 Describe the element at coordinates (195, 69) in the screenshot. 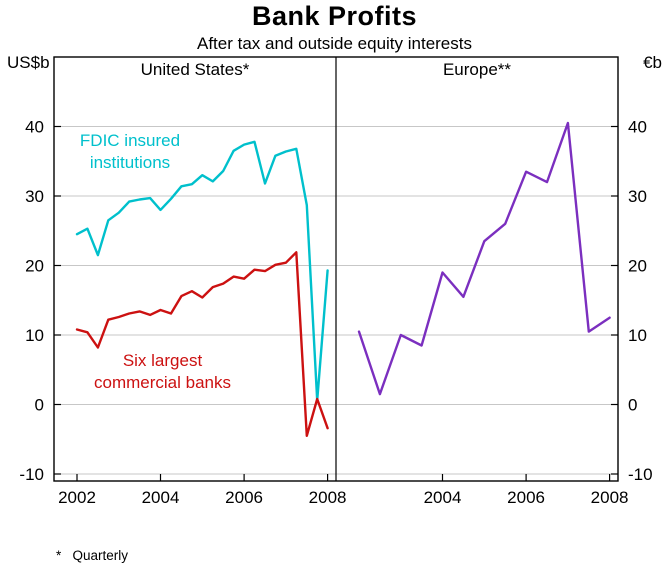

I see `panel-title-united-states: United States*` at that location.